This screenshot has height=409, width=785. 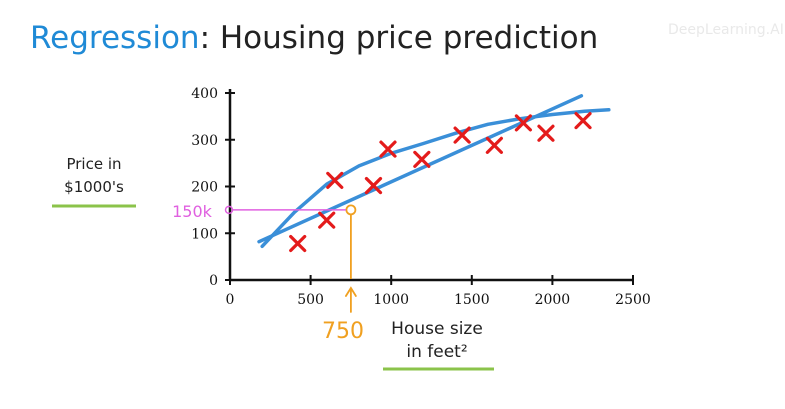 What do you see at coordinates (343, 331) in the screenshot?
I see `x-marker-label: 750` at bounding box center [343, 331].